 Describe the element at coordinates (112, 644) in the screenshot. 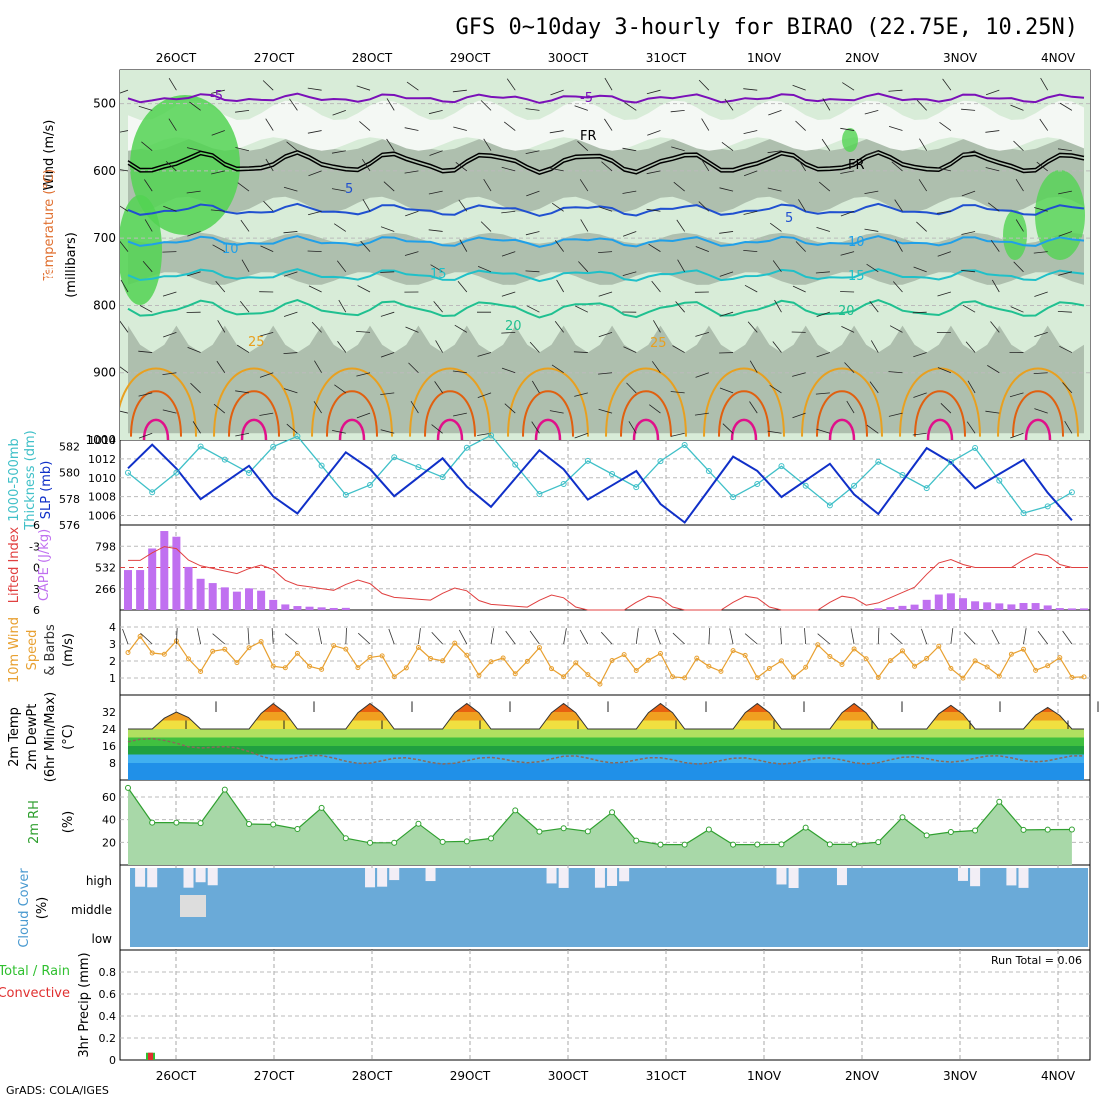

I see `tick-wind: 3` at that location.